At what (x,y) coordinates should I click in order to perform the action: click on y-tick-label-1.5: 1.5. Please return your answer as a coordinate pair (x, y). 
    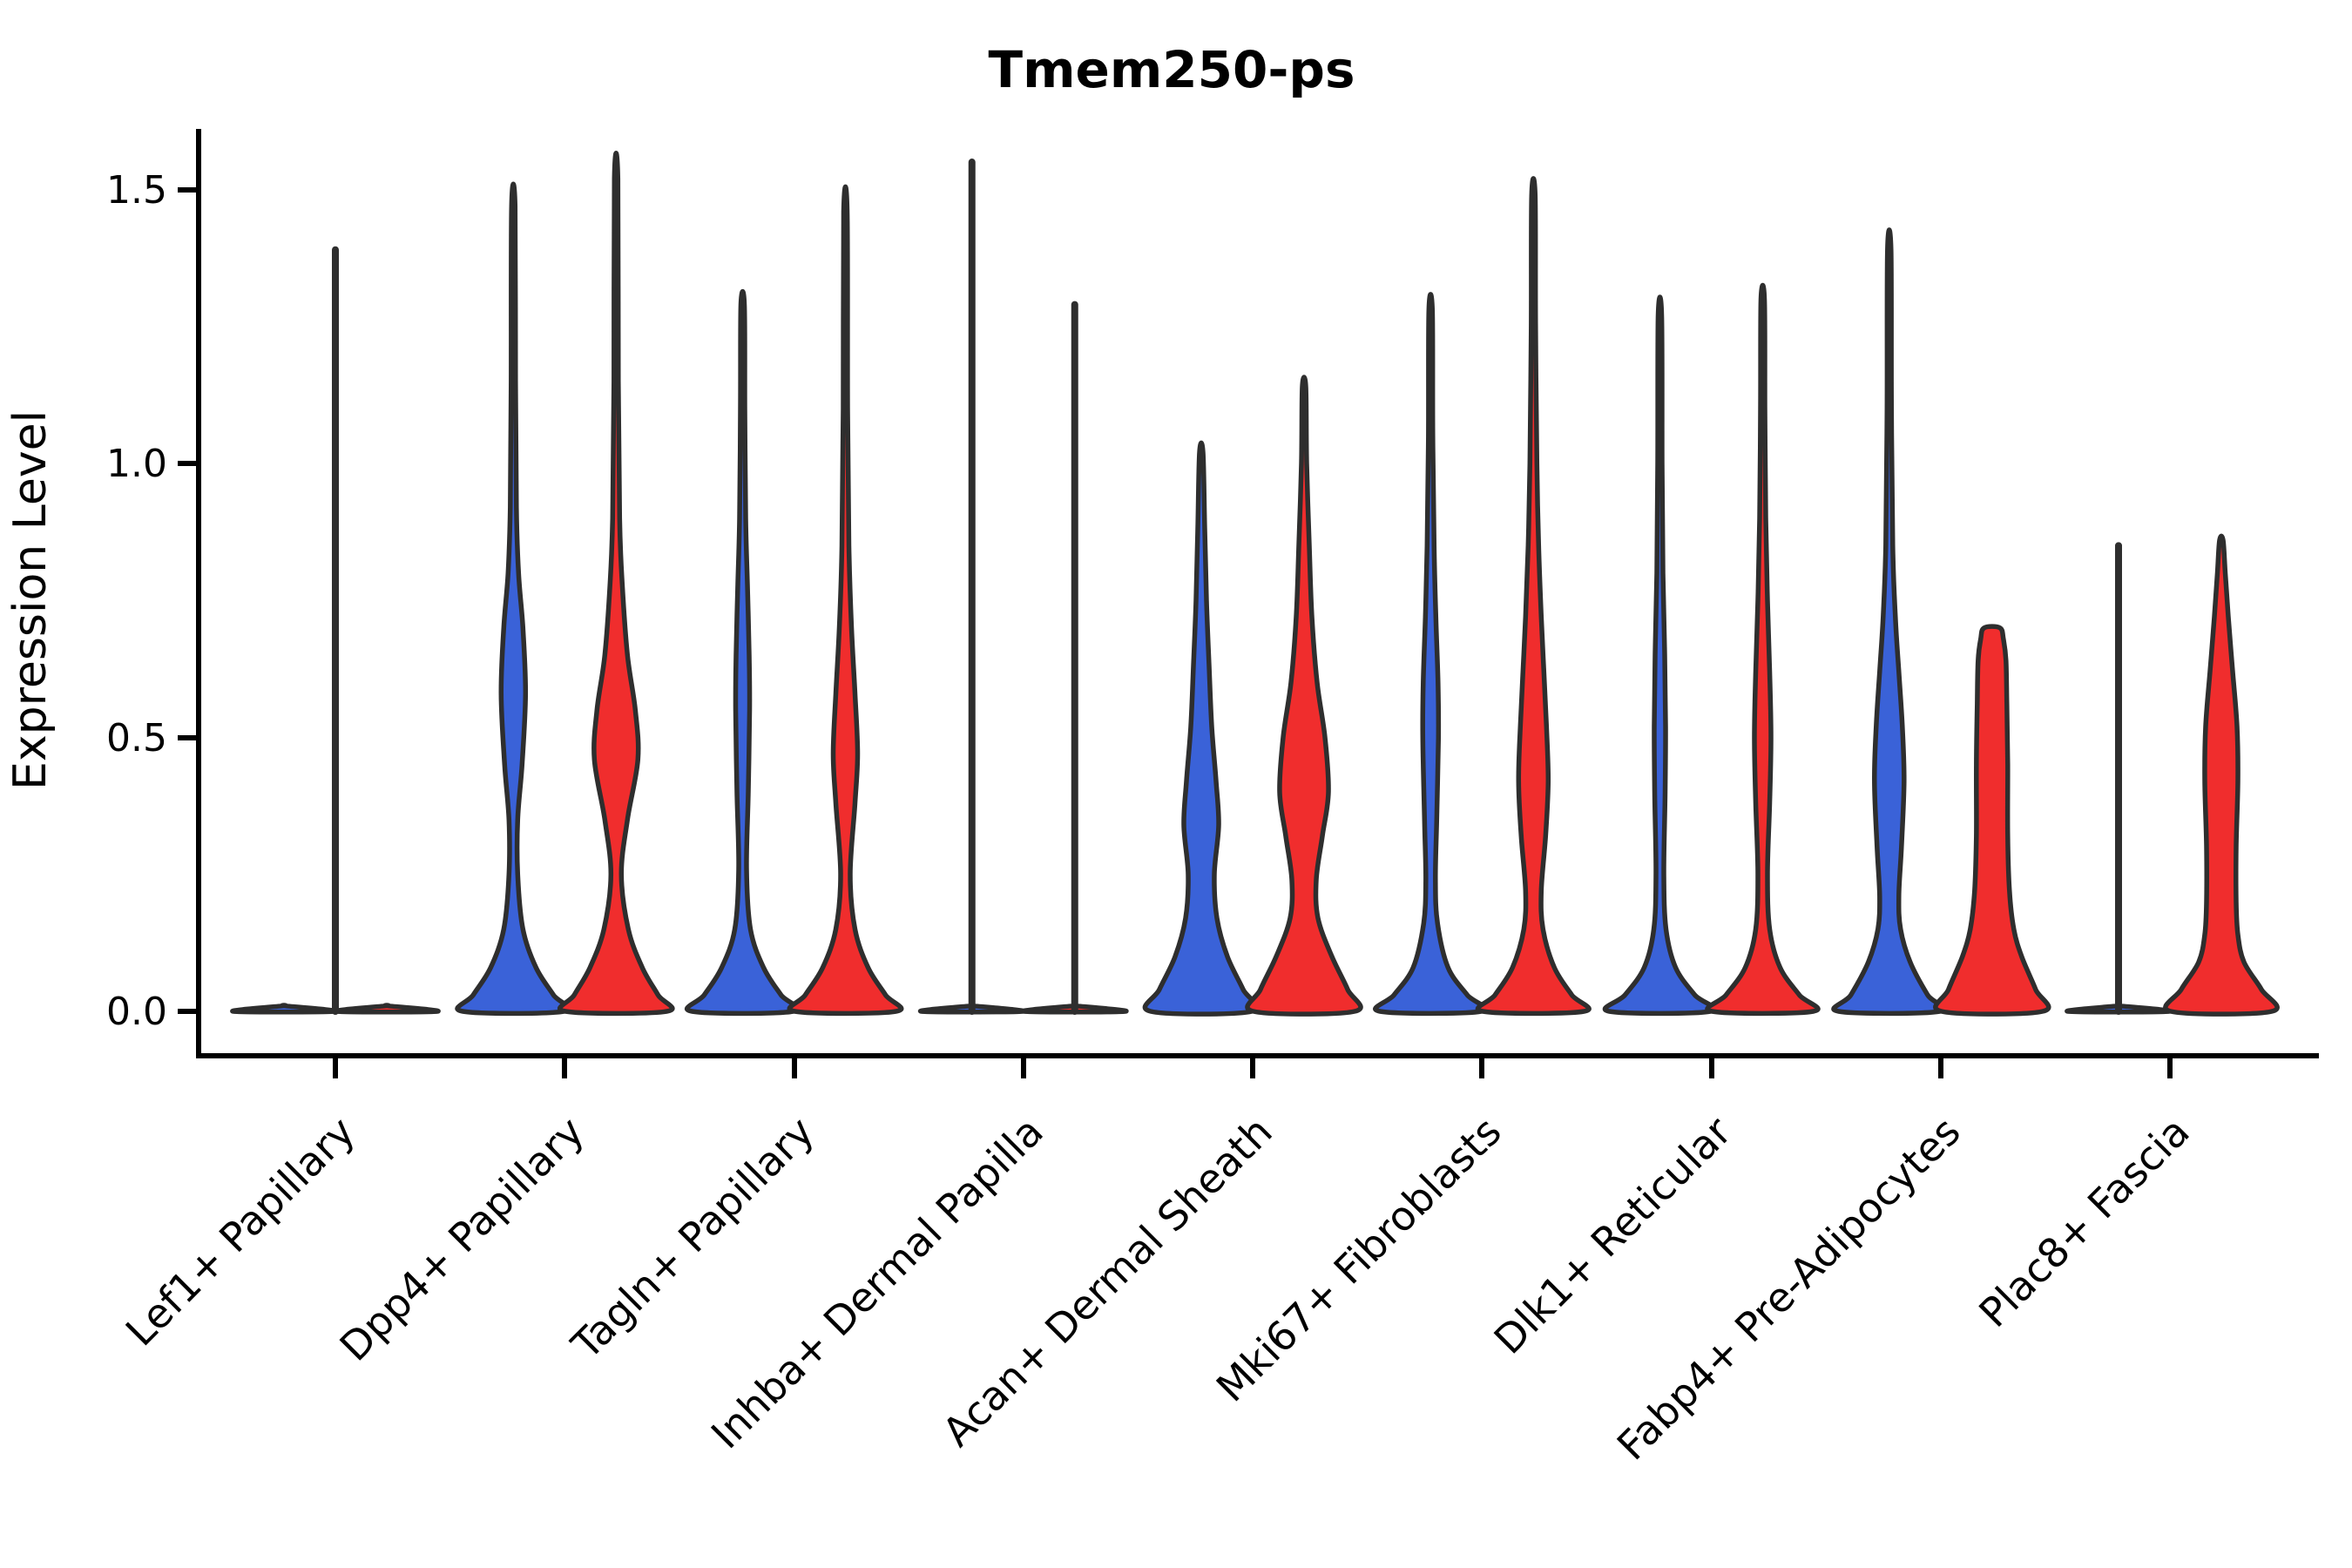
    Looking at the image, I should click on (136, 190).